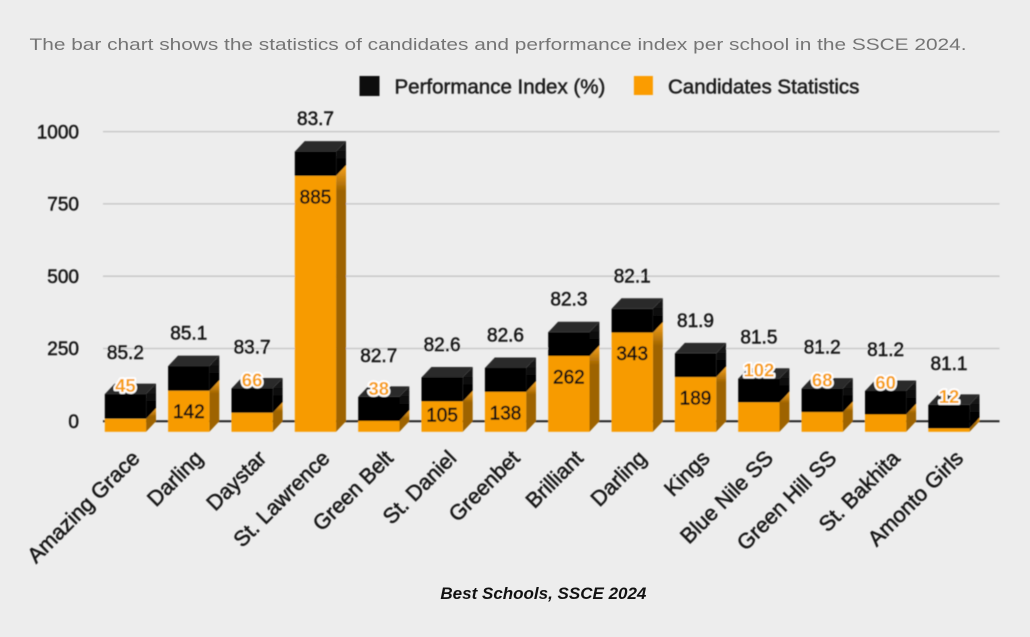 The image size is (1030, 637). What do you see at coordinates (125, 353) in the screenshot?
I see `svg-text: 85.2` at bounding box center [125, 353].